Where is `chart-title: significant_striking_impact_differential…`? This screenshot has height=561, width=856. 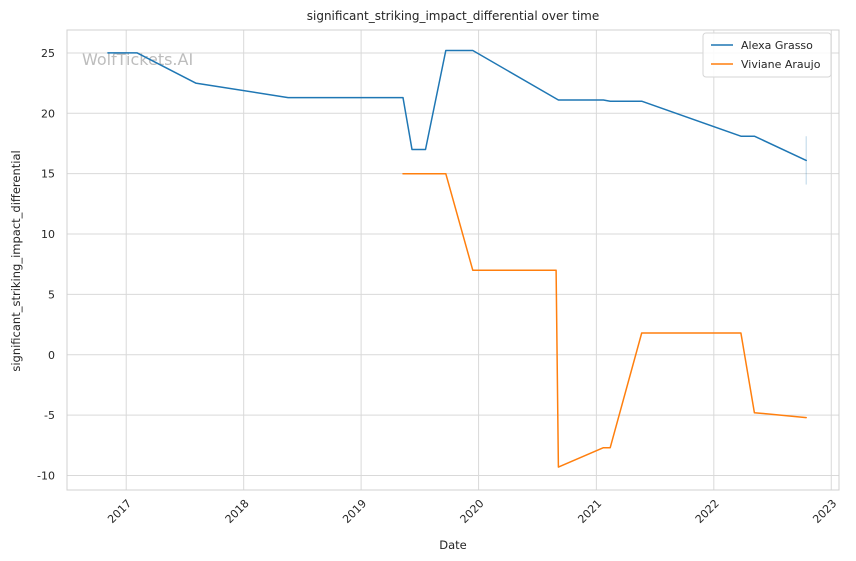 chart-title: significant_striking_impact_differential… is located at coordinates (453, 16).